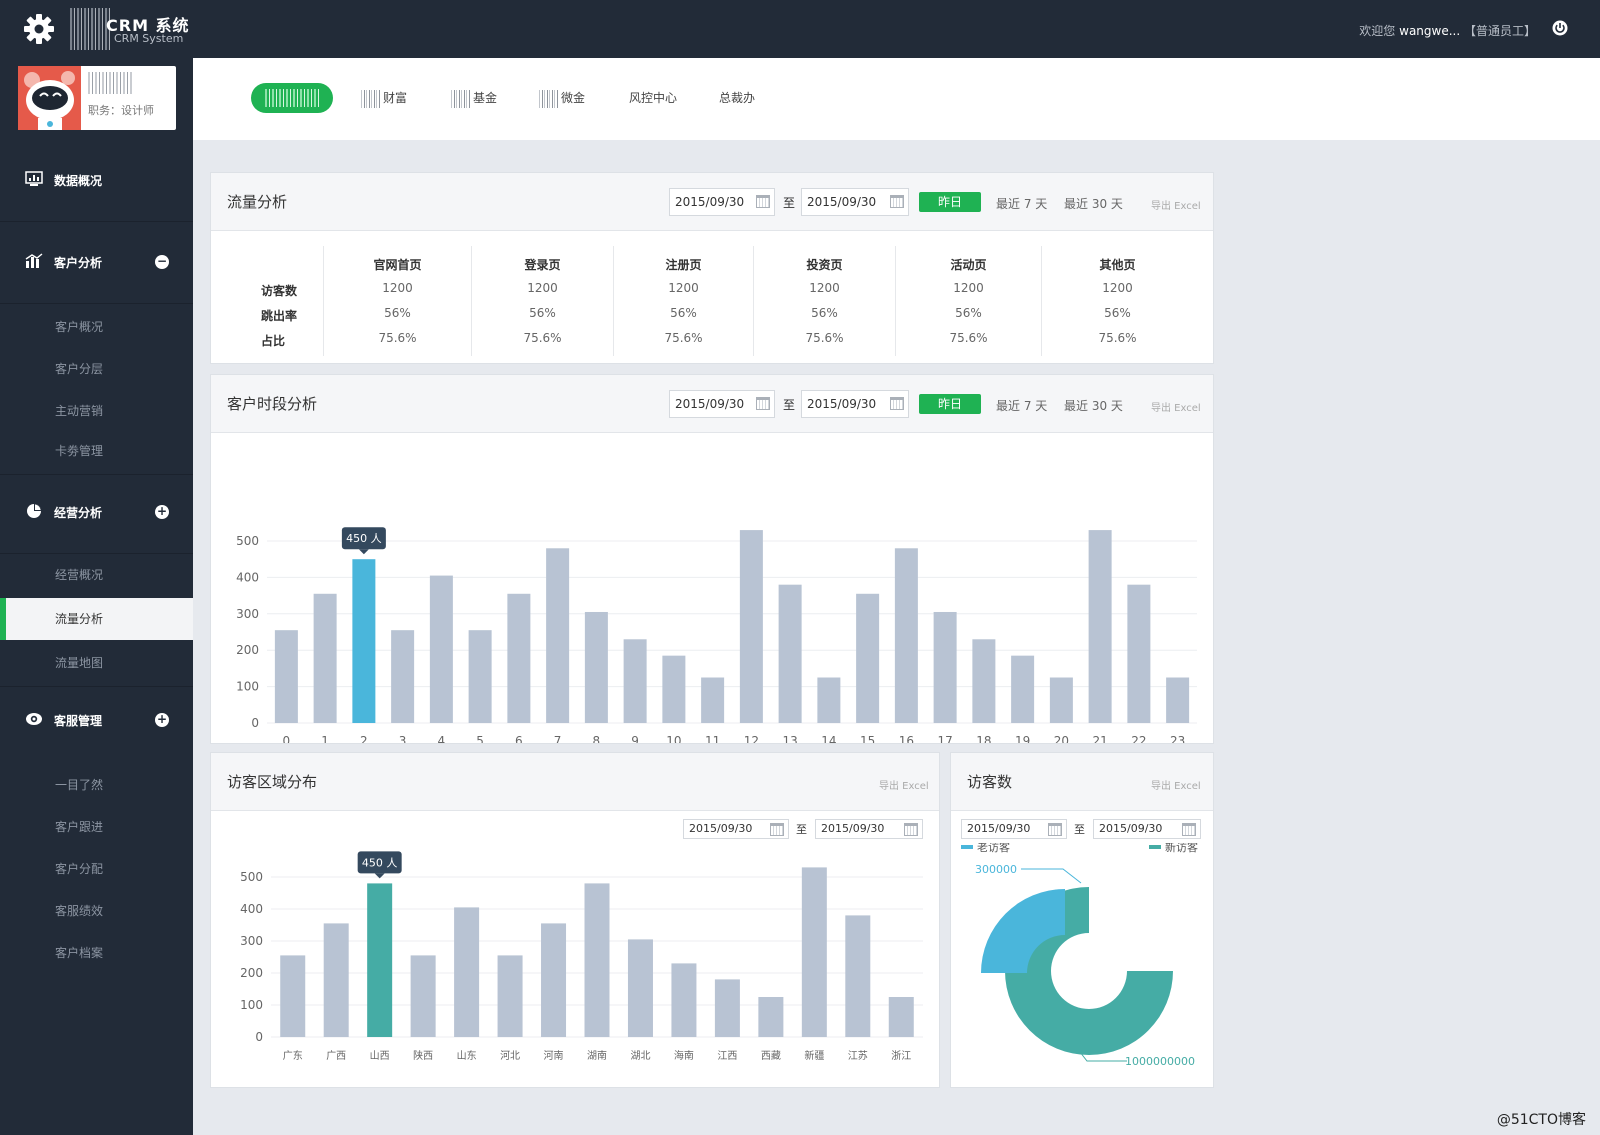 The height and width of the screenshot is (1135, 1600). I want to click on panel-header: 访客数 导出 Excel, so click(1082, 782).